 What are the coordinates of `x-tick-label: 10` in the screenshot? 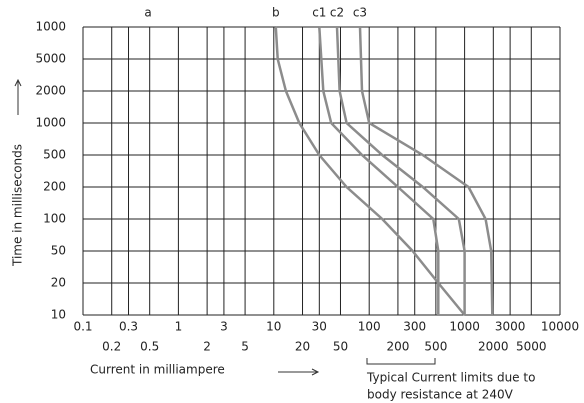 It's located at (273, 327).